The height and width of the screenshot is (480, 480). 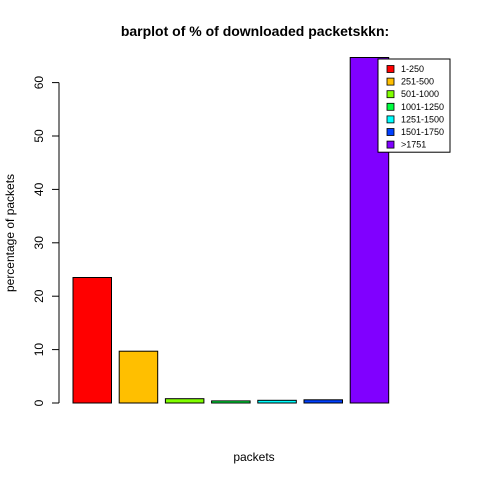 I want to click on x-axis-label: packets, so click(x=253, y=457).